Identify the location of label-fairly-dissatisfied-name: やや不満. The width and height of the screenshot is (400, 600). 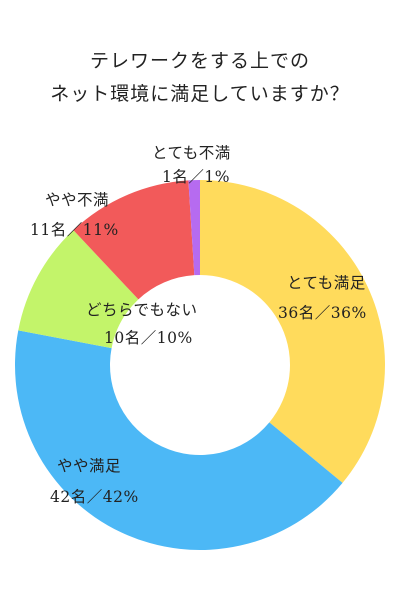
(77, 200).